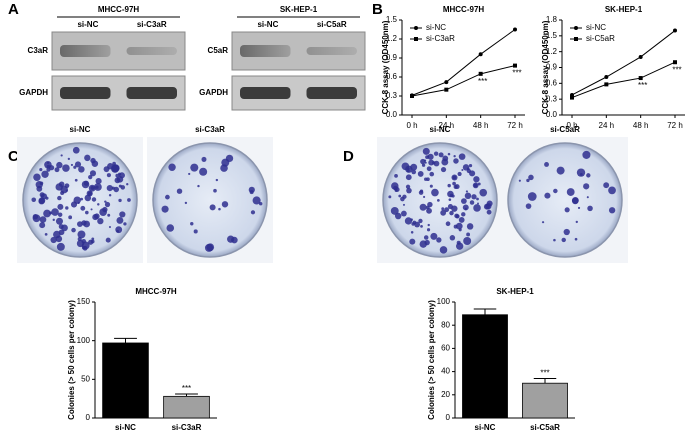 This screenshot has height=433, width=690. Describe the element at coordinates (85, 378) in the screenshot. I see `y-tick-label: 50` at that location.